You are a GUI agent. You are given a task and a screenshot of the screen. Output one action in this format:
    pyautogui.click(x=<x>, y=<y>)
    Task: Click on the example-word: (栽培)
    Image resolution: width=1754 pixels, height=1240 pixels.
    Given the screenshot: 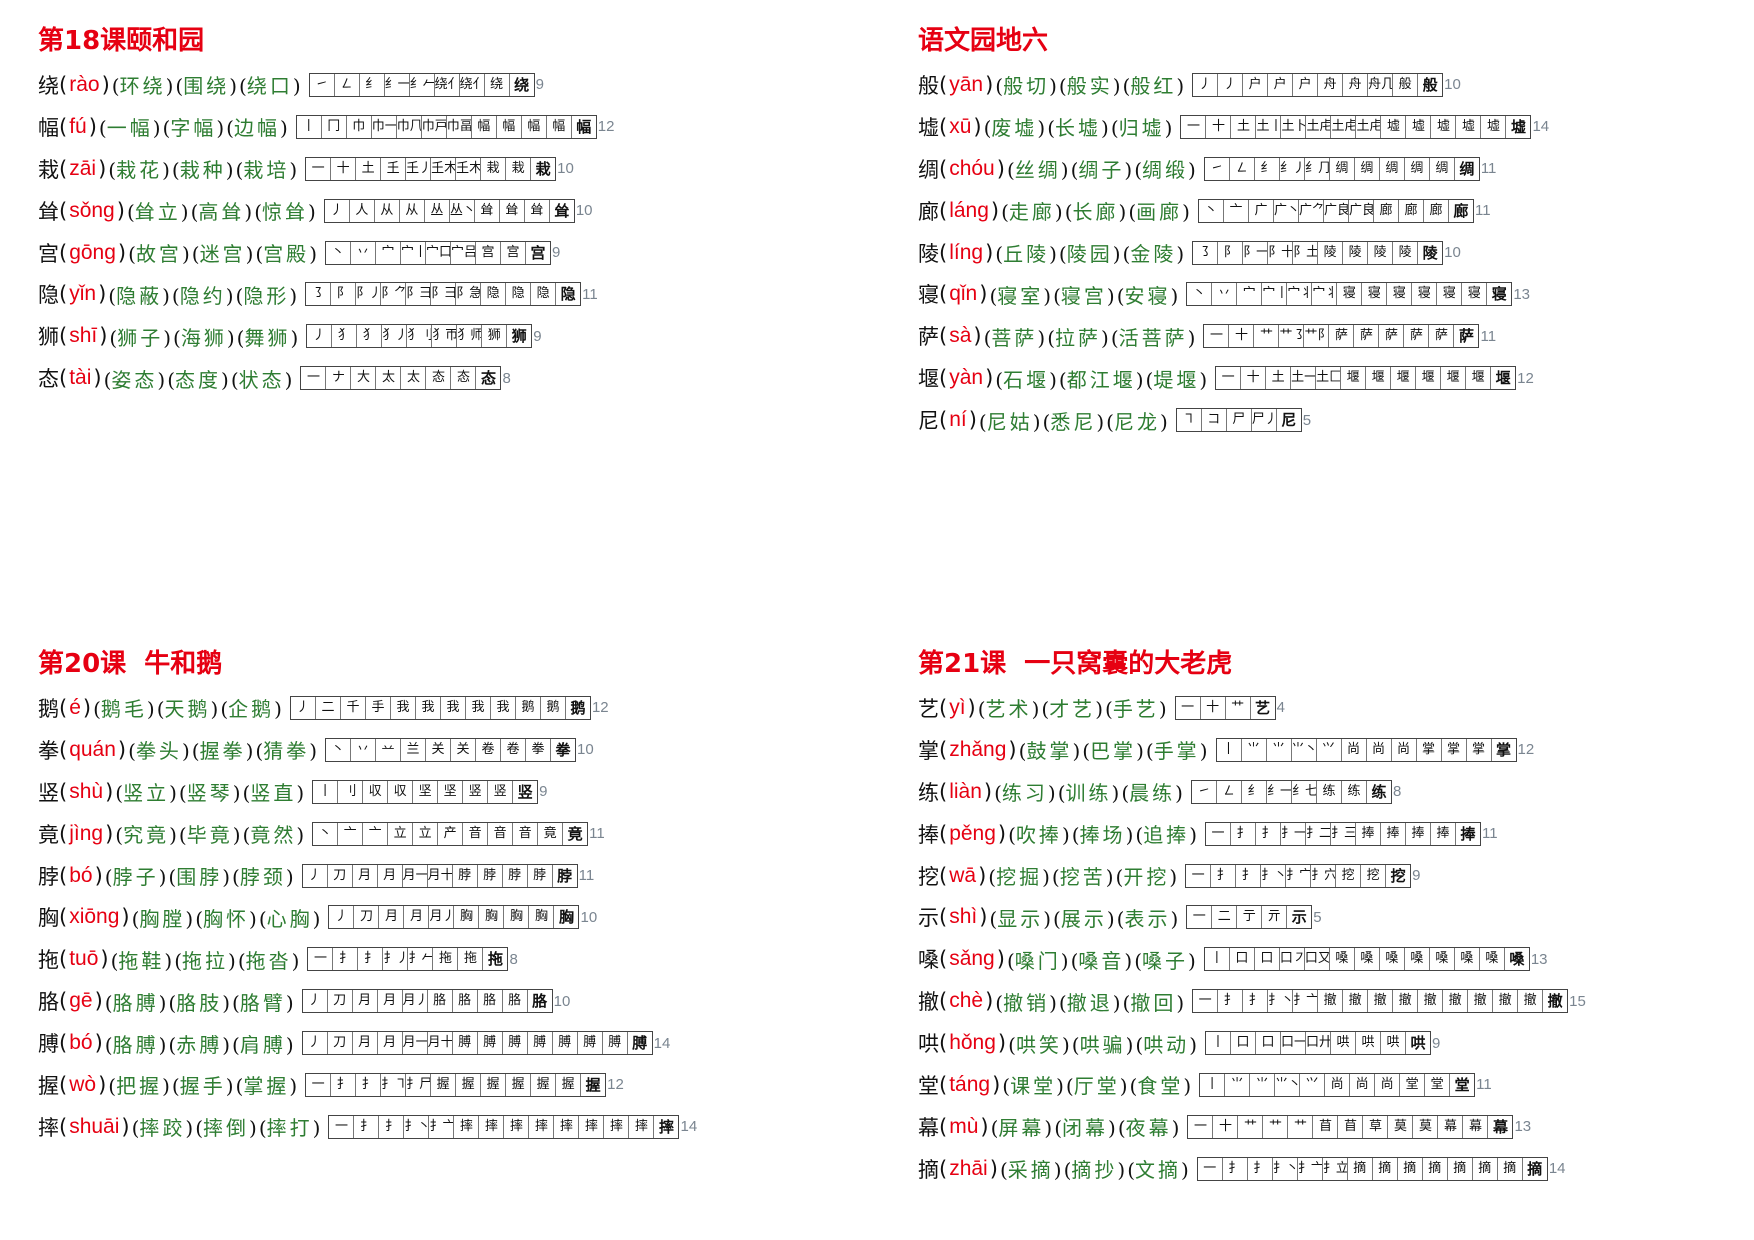 What is the action you would take?
    pyautogui.click(x=267, y=168)
    